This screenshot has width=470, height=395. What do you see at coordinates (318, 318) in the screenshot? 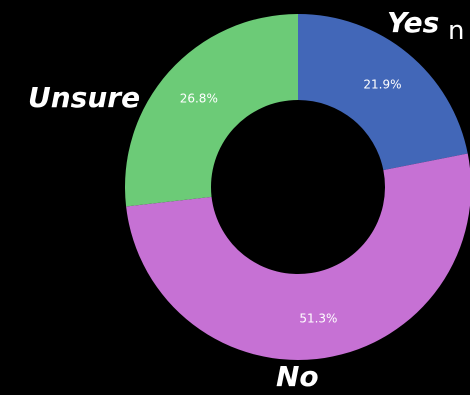
I see `data-label: 51.3%` at bounding box center [318, 318].